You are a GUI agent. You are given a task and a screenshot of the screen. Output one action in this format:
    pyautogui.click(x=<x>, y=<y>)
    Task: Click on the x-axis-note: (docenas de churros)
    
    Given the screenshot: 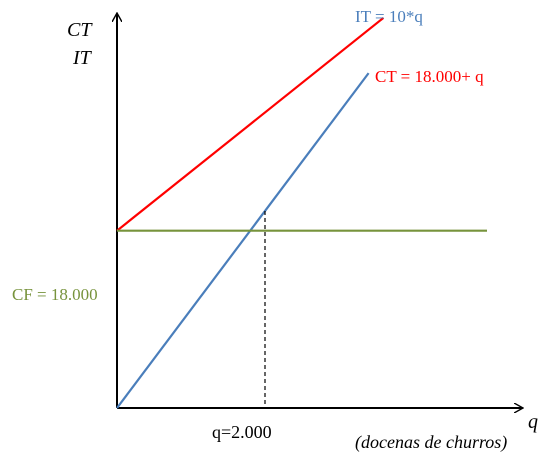 What is the action you would take?
    pyautogui.click(x=431, y=442)
    